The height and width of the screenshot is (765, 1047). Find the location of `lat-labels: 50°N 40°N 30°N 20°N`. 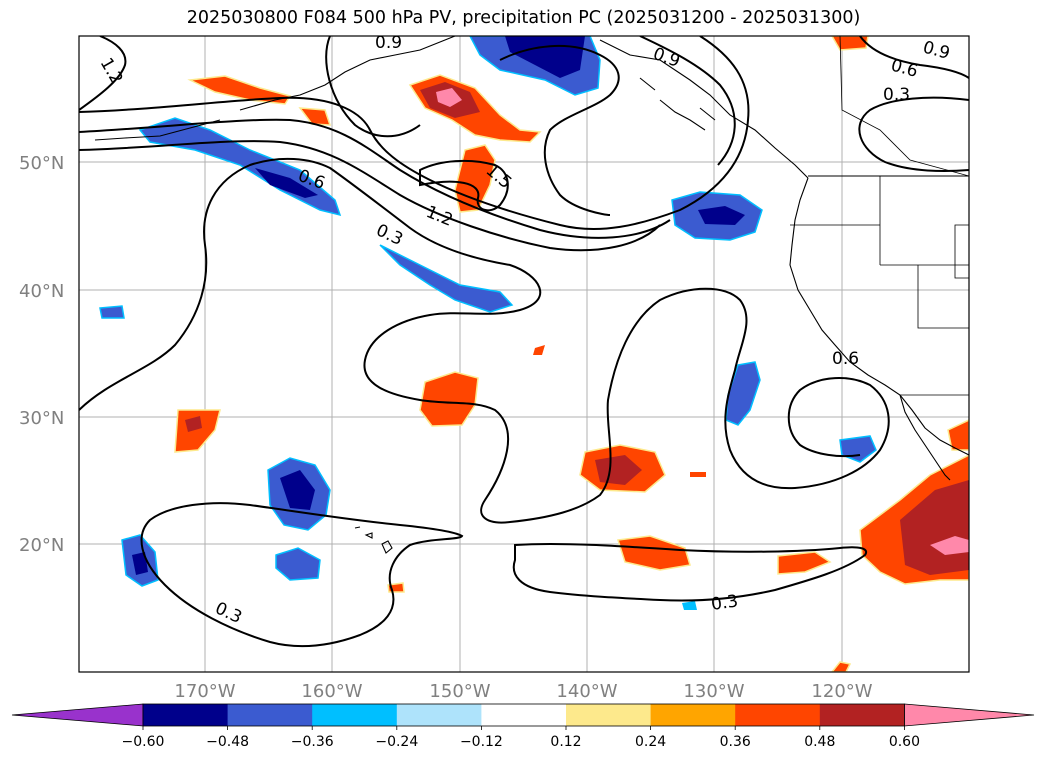

lat-labels: 50°N 40°N 30°N 20°N is located at coordinates (41, 354).